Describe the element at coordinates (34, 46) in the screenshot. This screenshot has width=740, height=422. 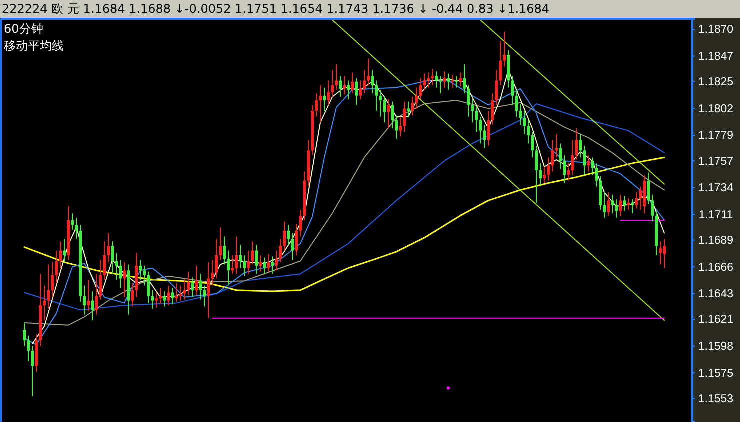
I see `annotation: 移动平均线` at that location.